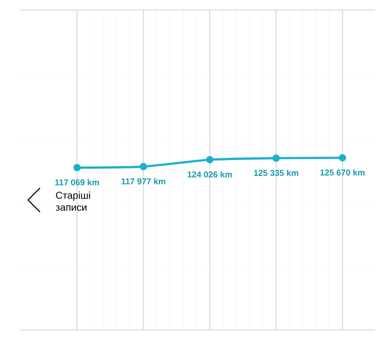 The height and width of the screenshot is (350, 389). Describe the element at coordinates (276, 173) in the screenshot. I see `data-label: 125 335 km` at that location.